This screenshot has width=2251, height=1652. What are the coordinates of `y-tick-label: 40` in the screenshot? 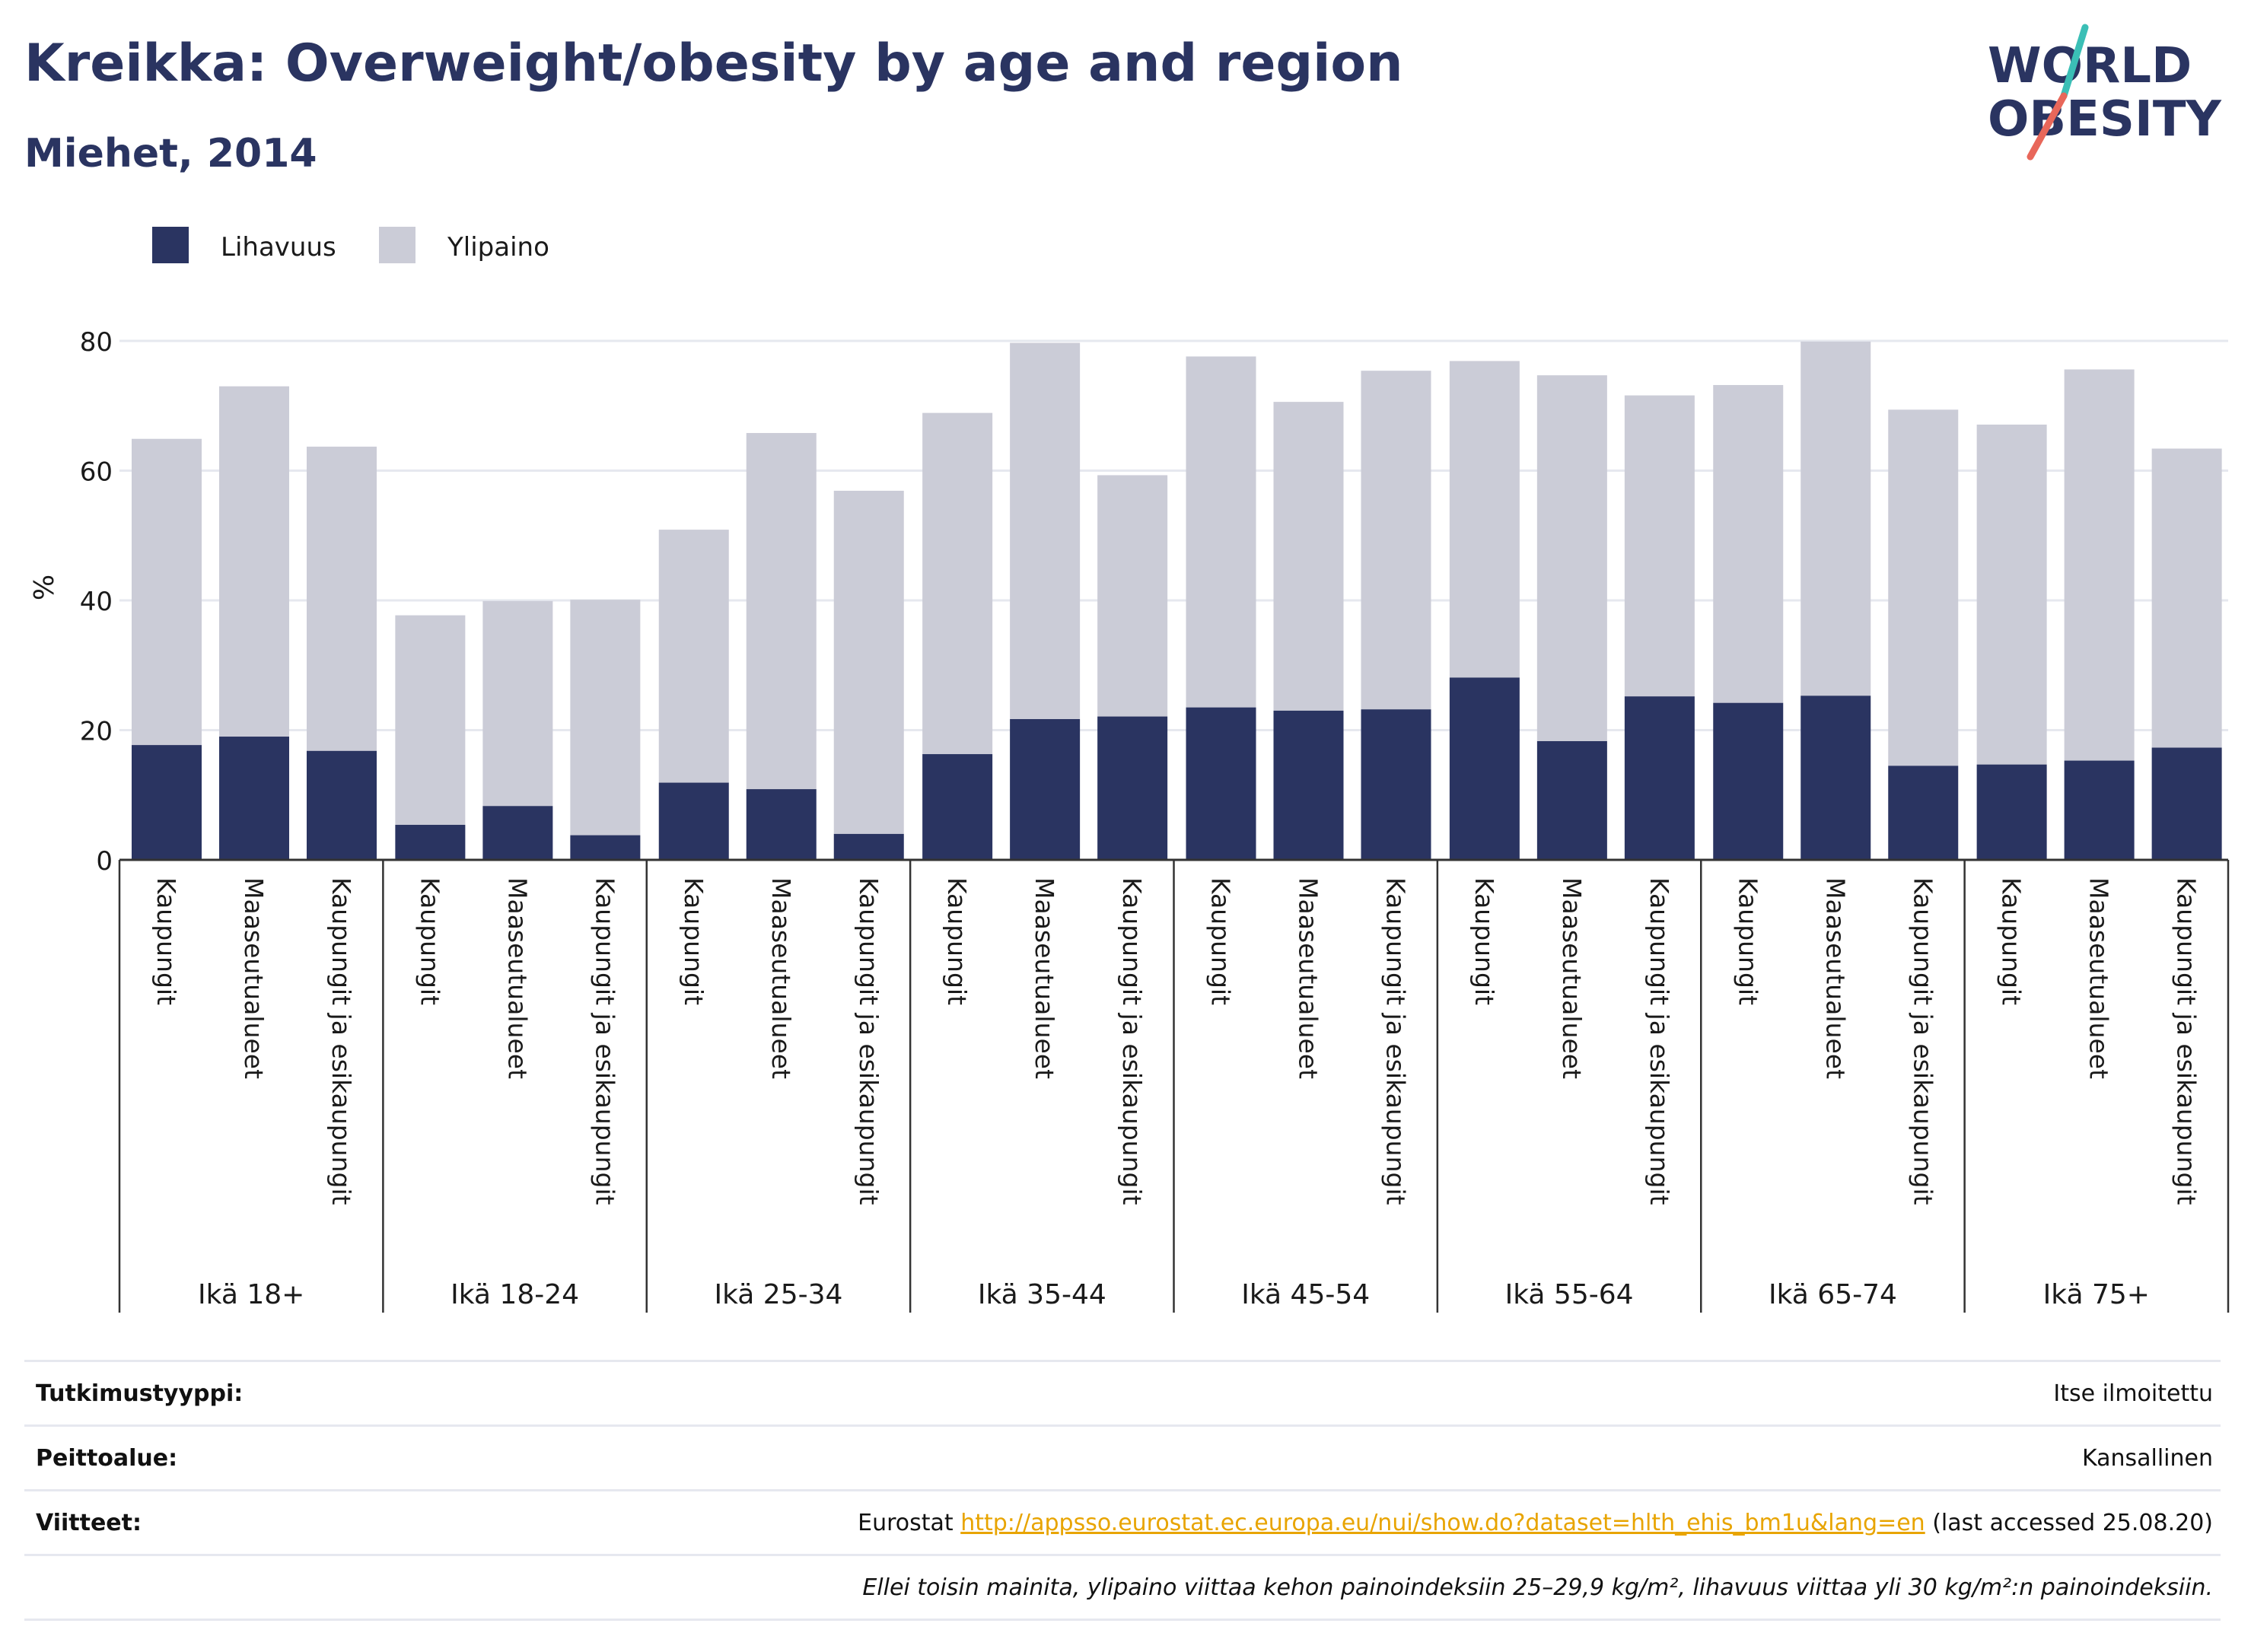 It's located at (96, 602).